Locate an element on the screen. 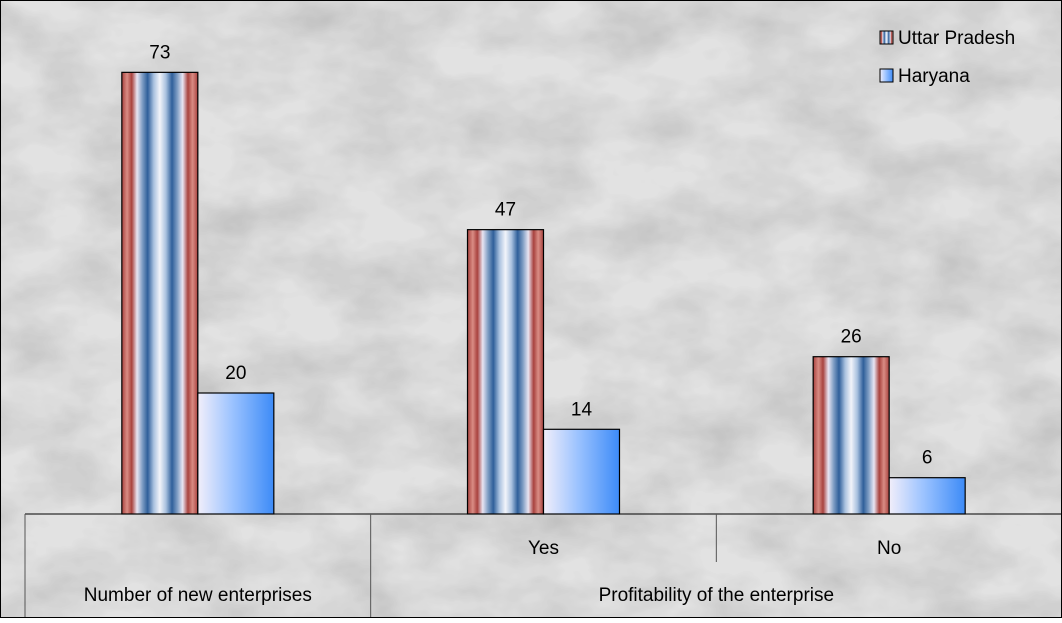 This screenshot has width=1062, height=623. category-tick-label: No is located at coordinates (889, 548).